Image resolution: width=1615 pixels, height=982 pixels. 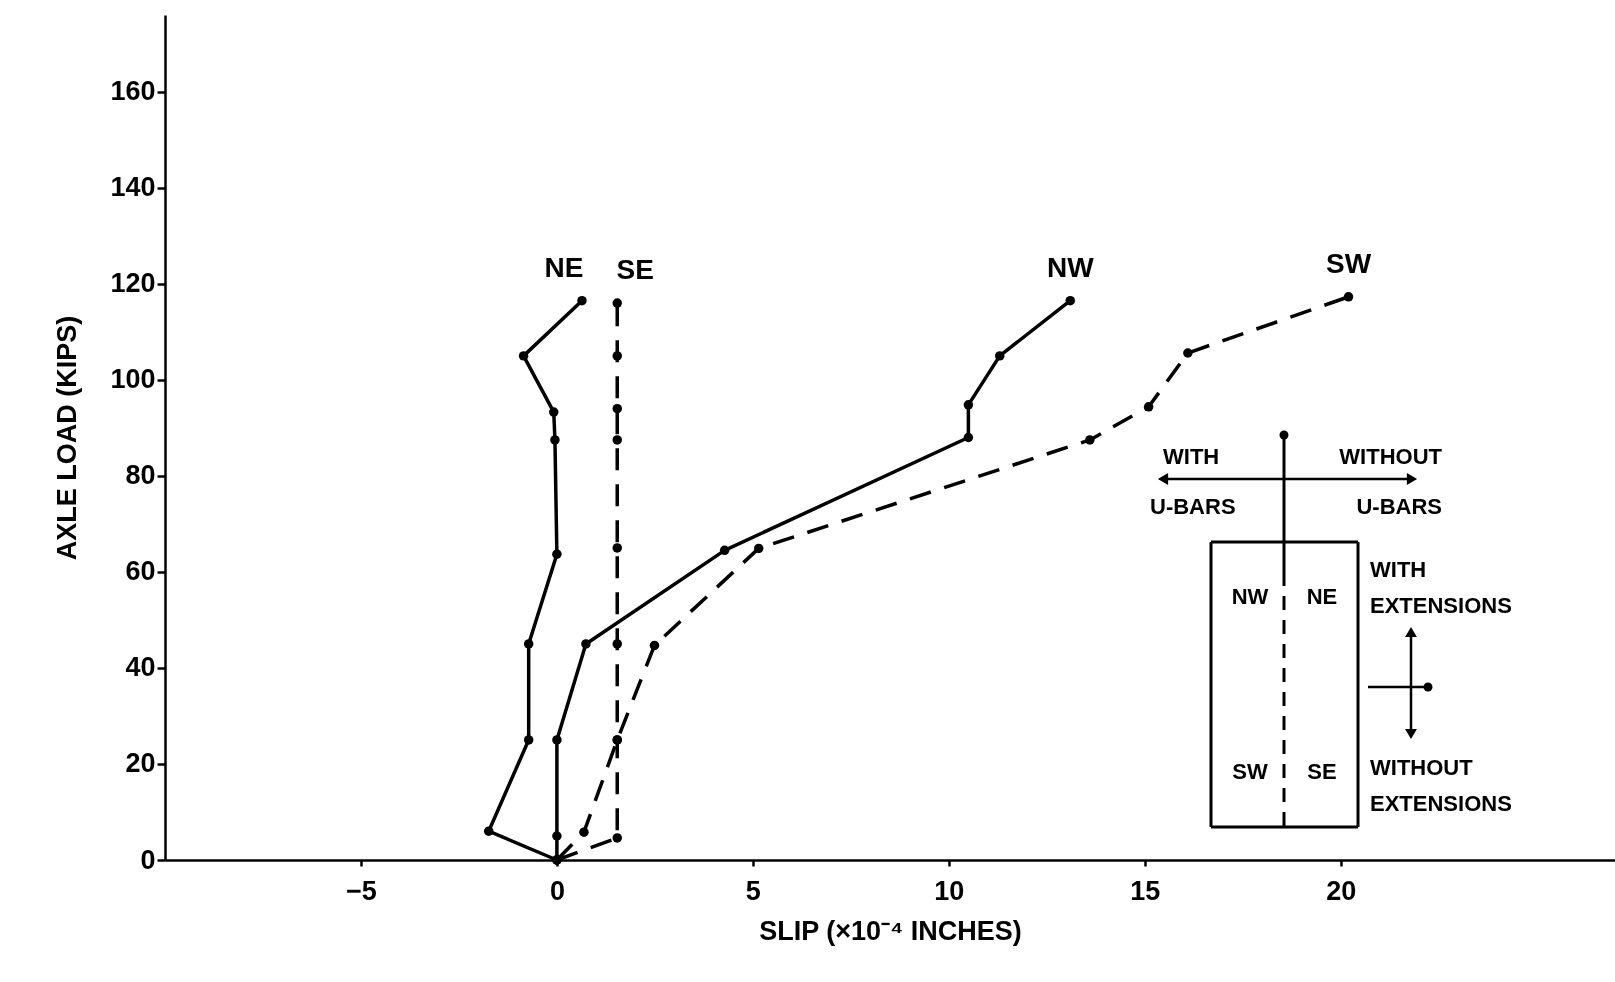 I want to click on annotation: WITHOUT EXTENSIONS, so click(x=1441, y=785).